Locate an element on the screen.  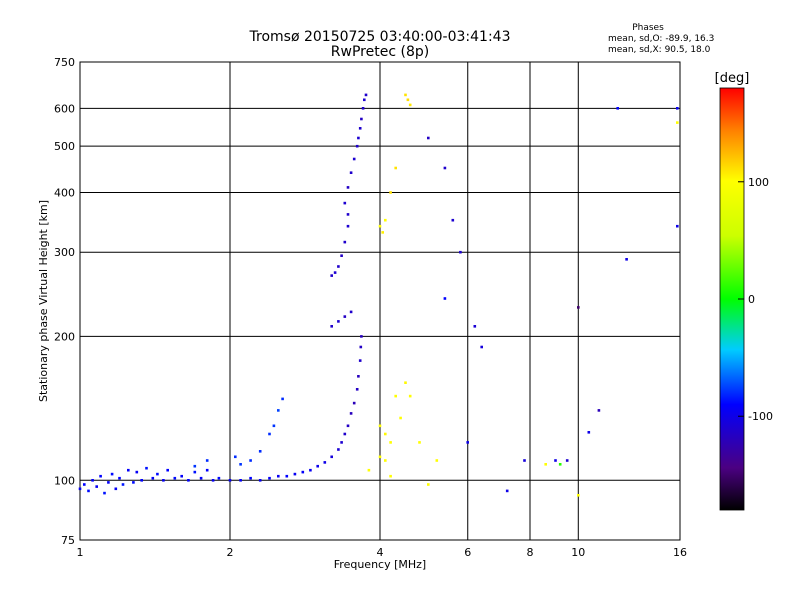
y-tick-label: 500 is located at coordinates (64, 146).